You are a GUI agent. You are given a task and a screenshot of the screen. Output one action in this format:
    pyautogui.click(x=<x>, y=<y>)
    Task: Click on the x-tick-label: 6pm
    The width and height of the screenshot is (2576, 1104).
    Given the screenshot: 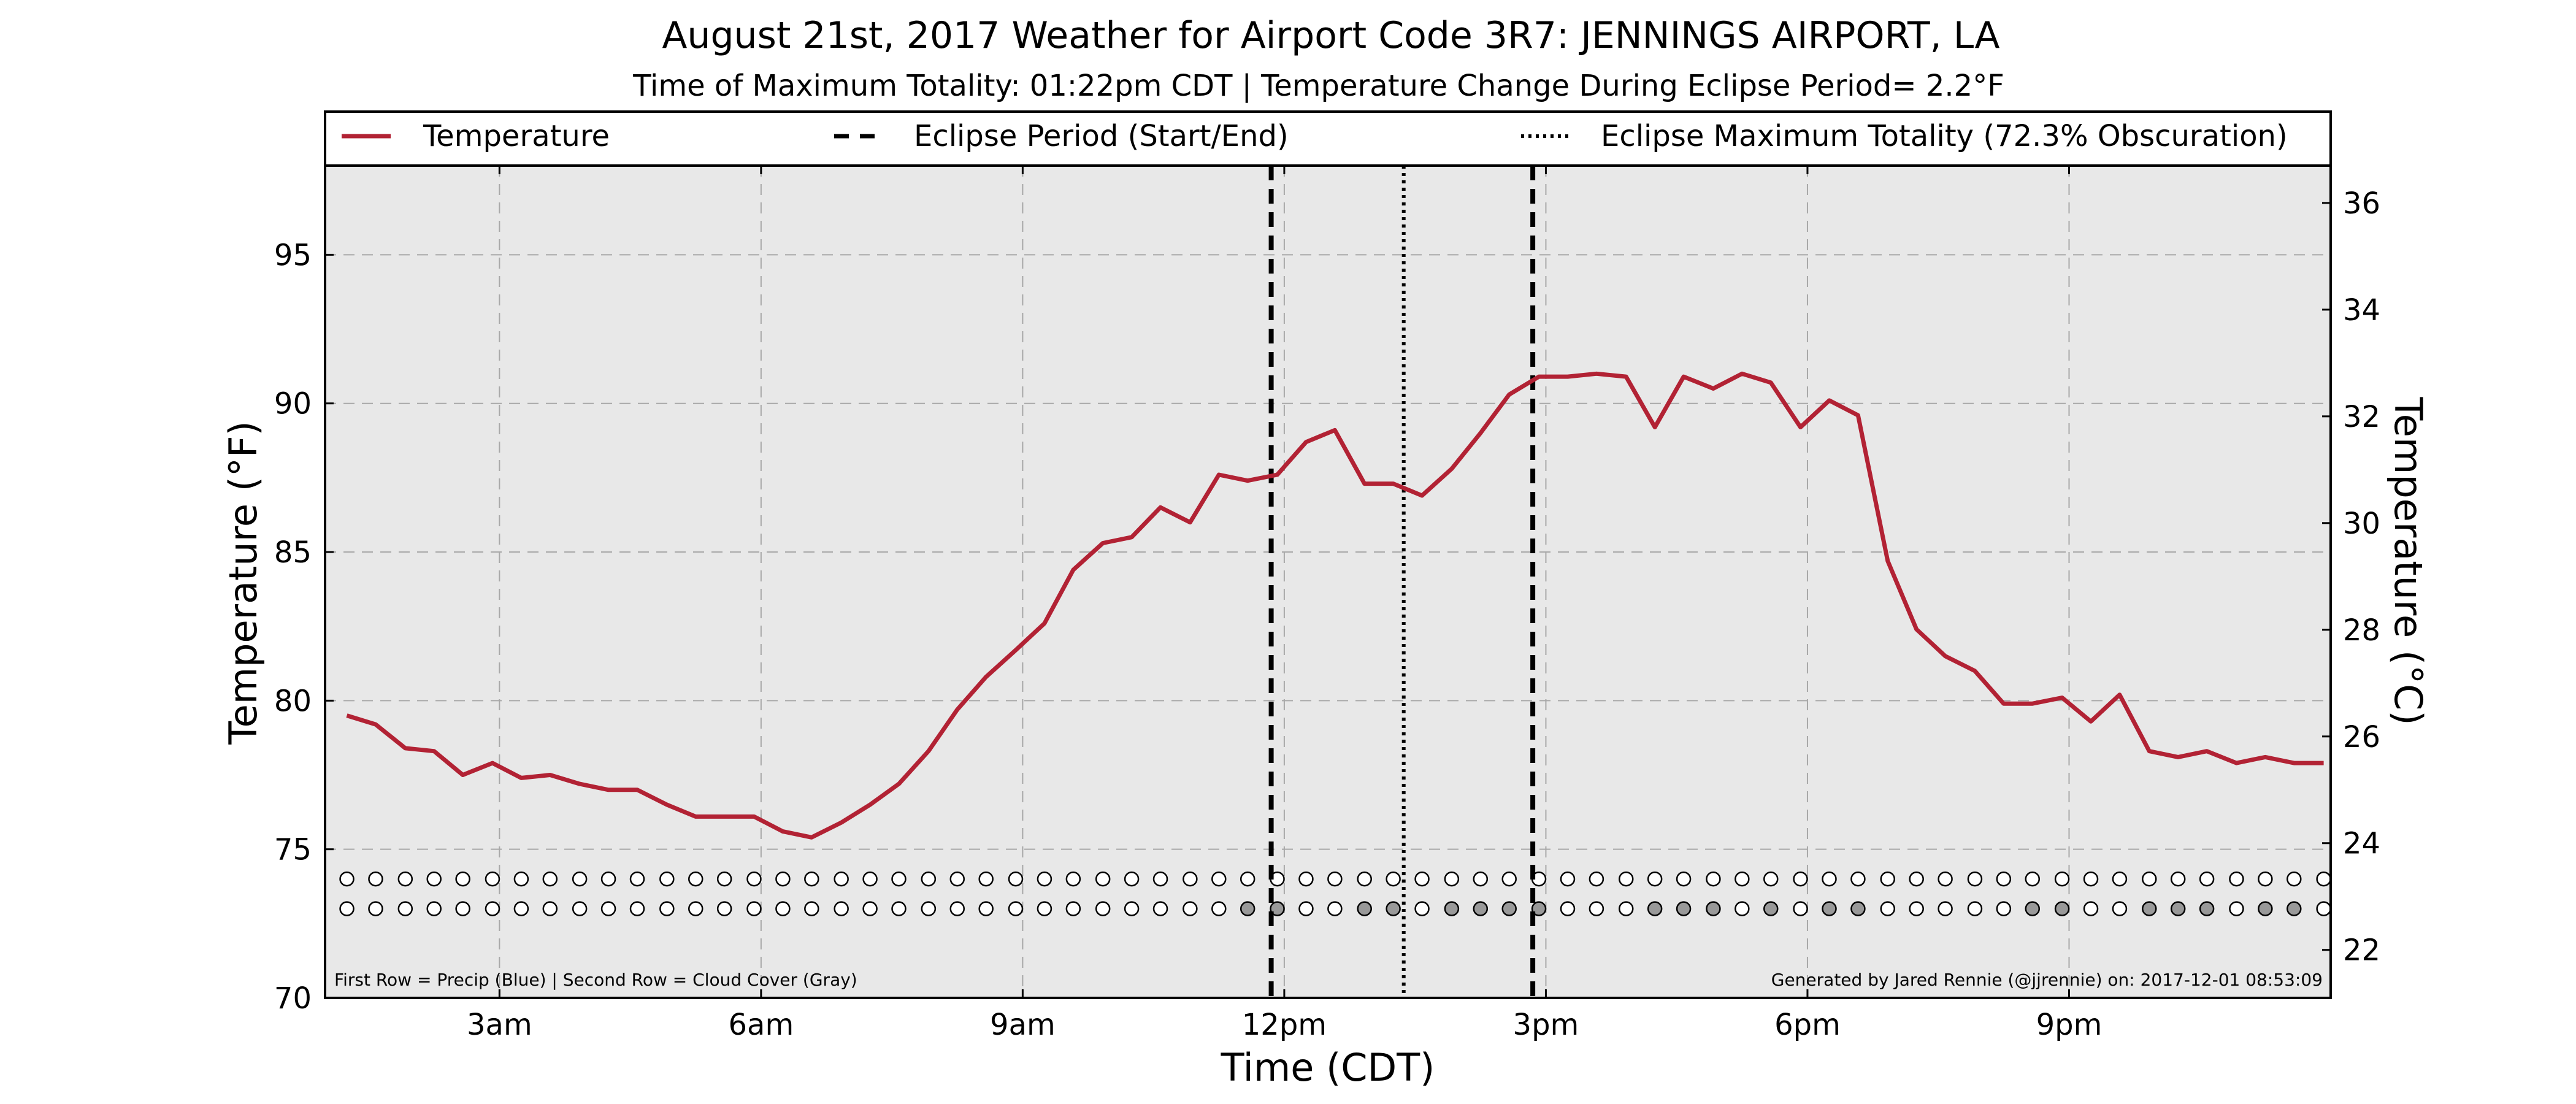 What is the action you would take?
    pyautogui.click(x=1807, y=1025)
    